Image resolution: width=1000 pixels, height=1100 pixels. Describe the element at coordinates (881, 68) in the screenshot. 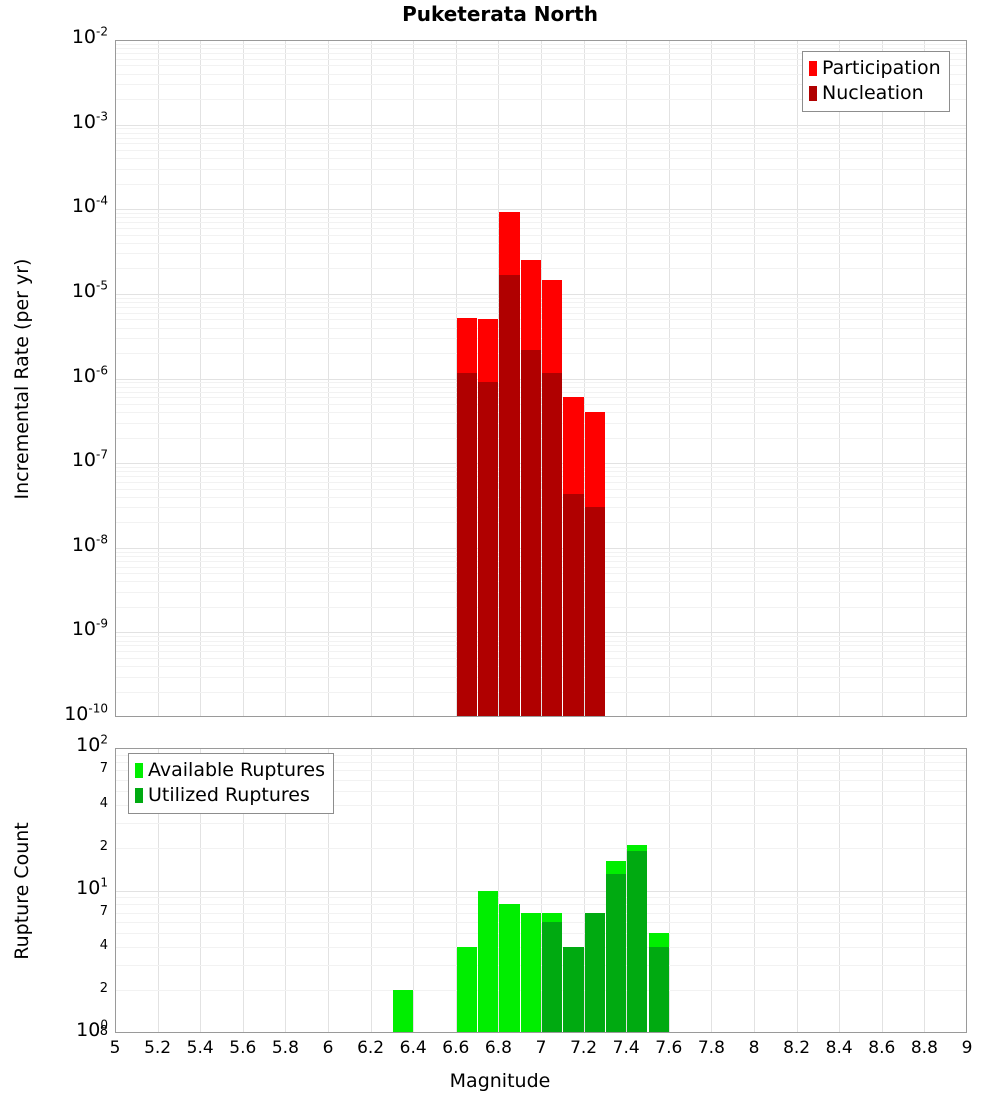

I see `legend-label: Participation` at that location.